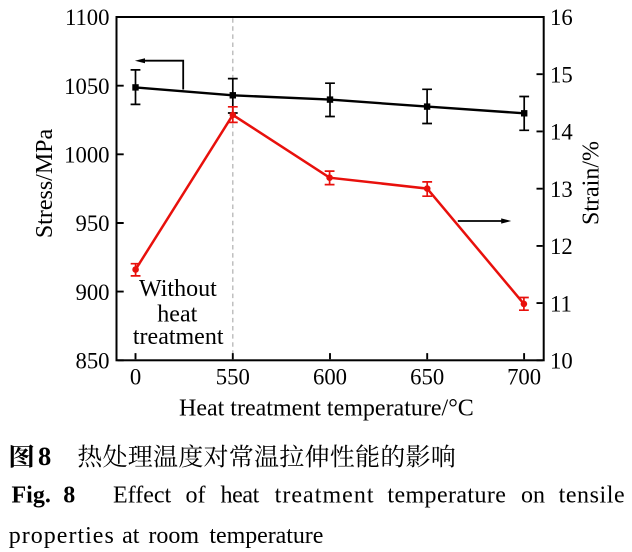  Describe the element at coordinates (561, 74) in the screenshot. I see `svg-text: 15` at that location.